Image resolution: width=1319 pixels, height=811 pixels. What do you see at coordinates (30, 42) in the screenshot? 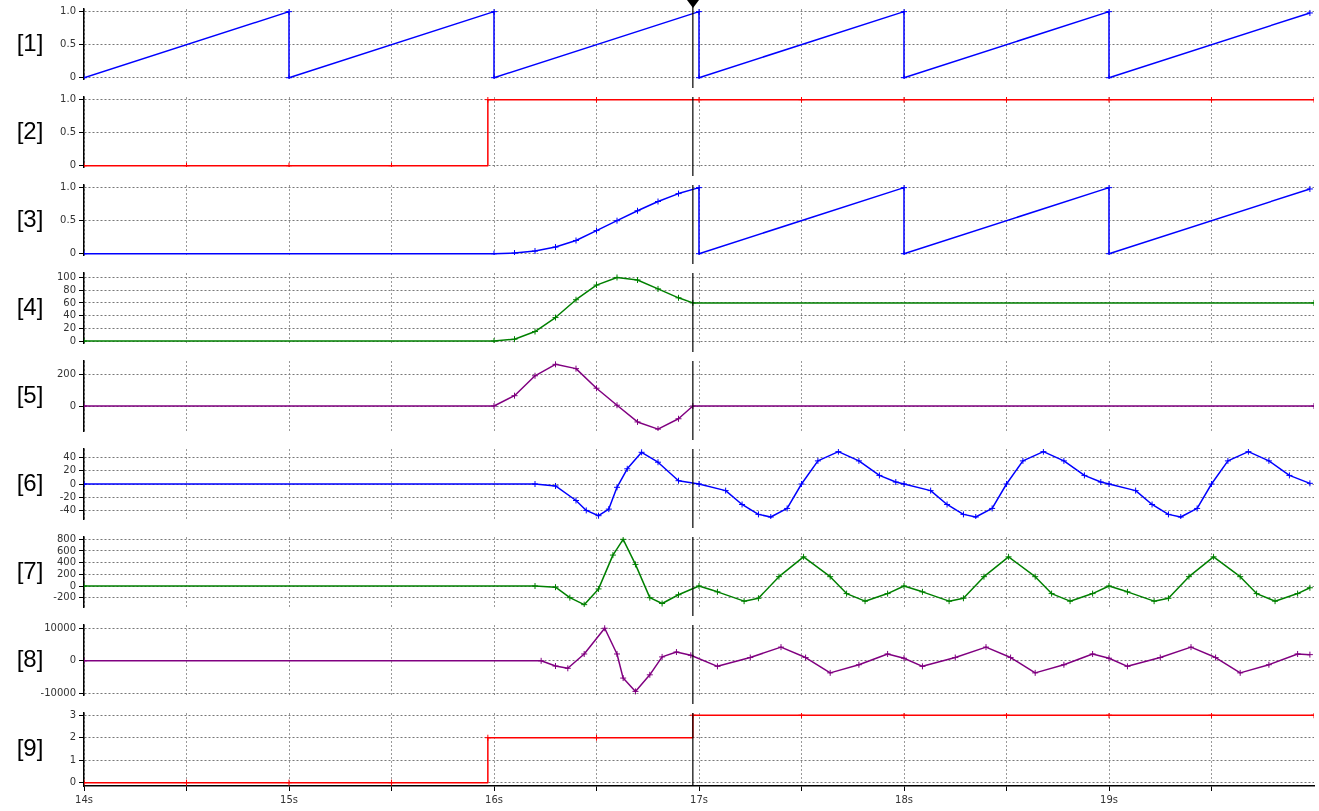
I see `y-axis-title: [1]` at bounding box center [30, 42].